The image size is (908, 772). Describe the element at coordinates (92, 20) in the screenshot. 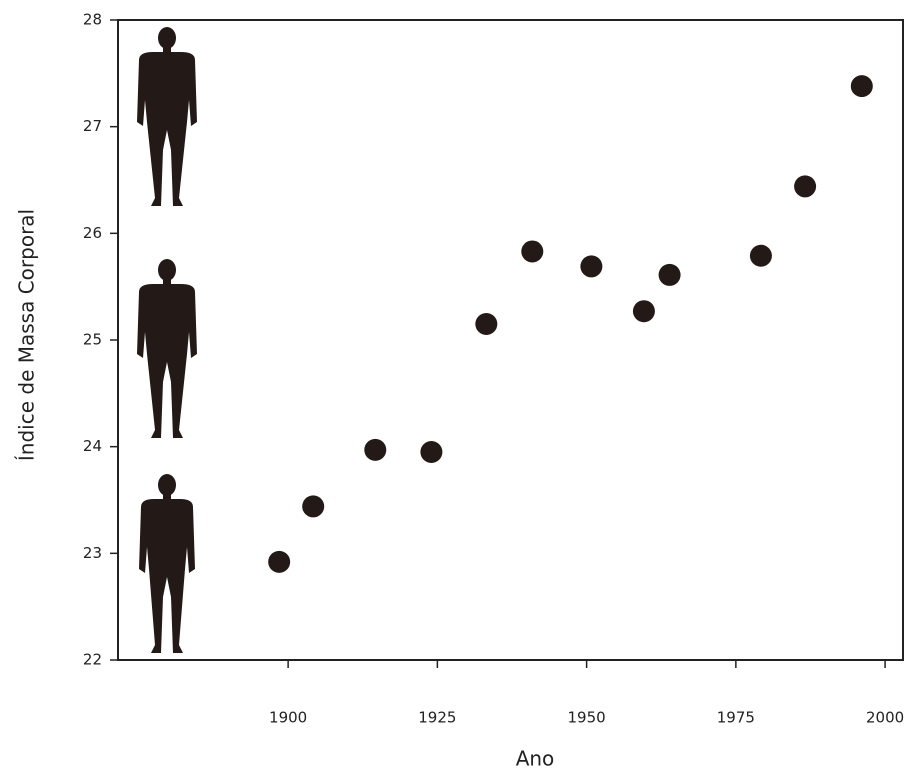

I see `y-tick-label: 28` at that location.